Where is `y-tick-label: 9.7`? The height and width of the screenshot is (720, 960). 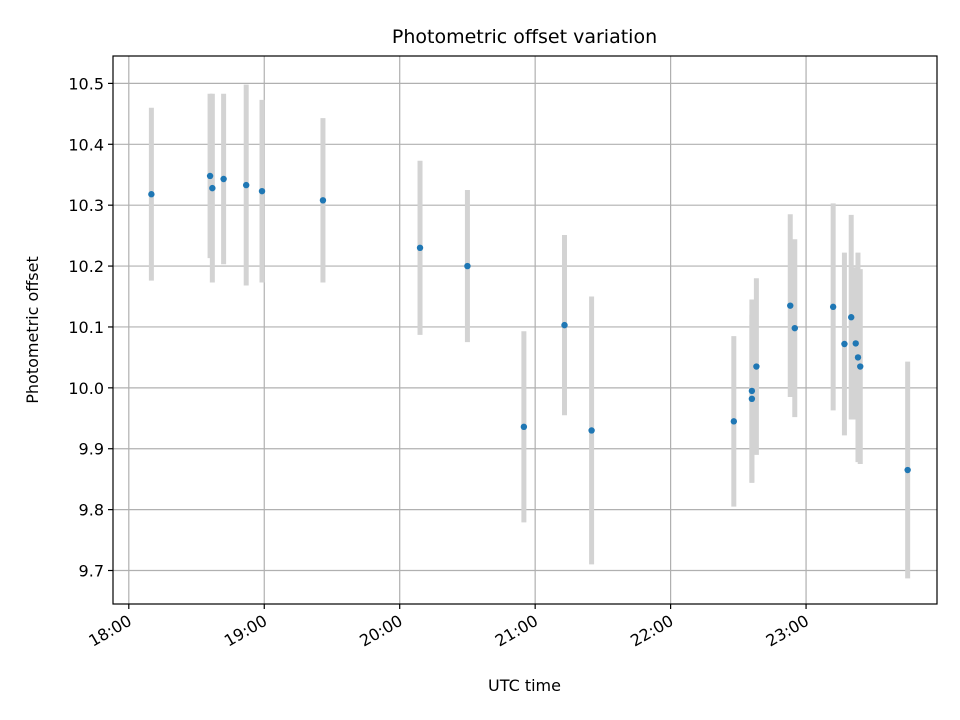
y-tick-label: 9.7 is located at coordinates (91, 571).